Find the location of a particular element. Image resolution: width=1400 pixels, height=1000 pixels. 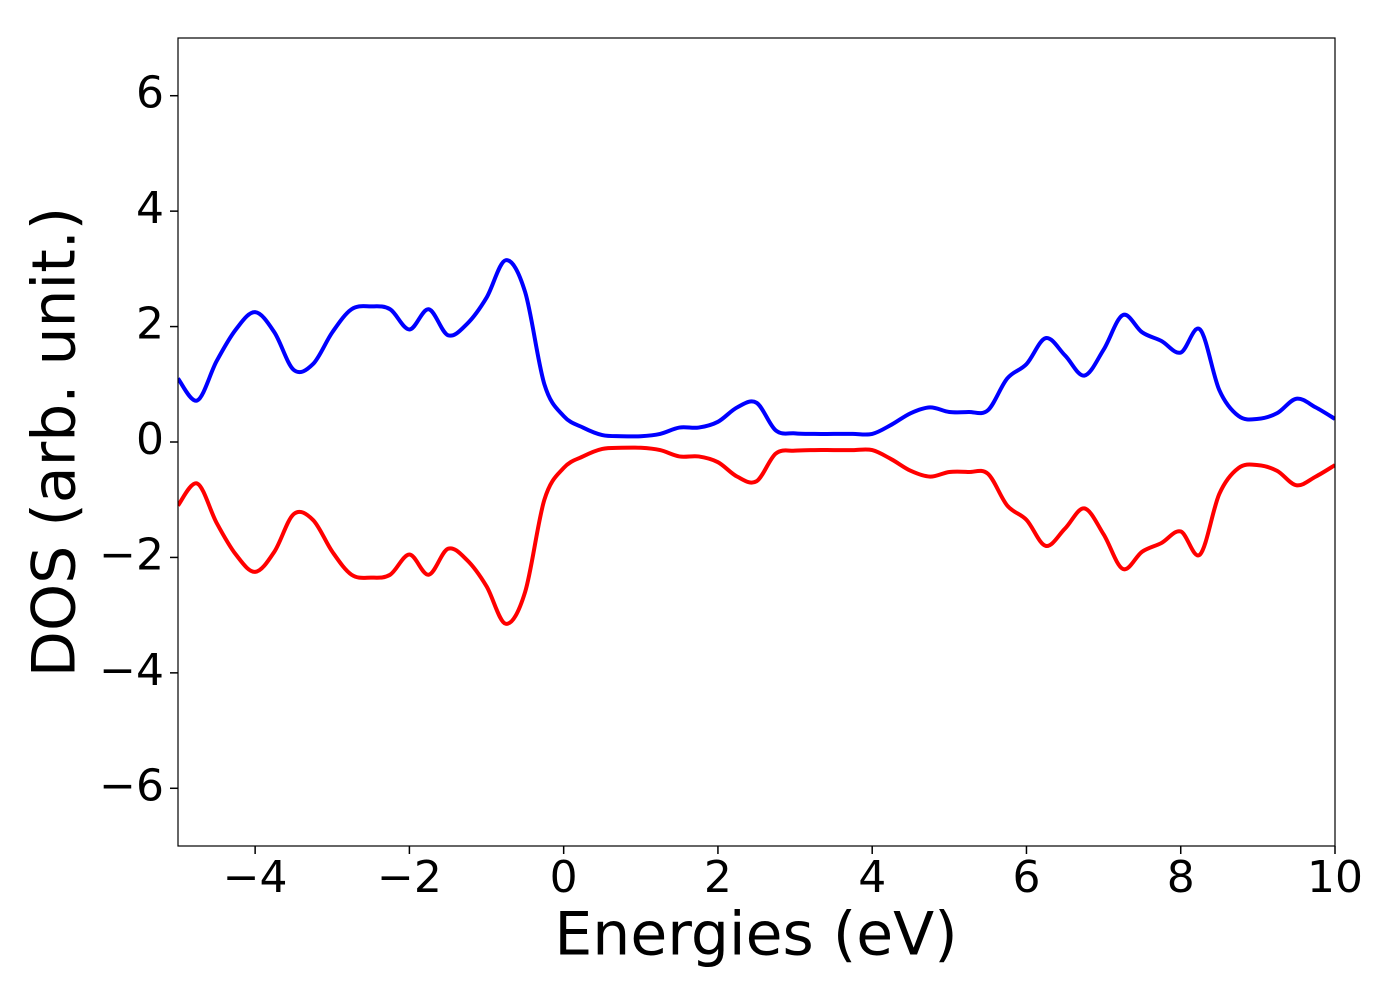

x-tick-label: 2 is located at coordinates (718, 877).